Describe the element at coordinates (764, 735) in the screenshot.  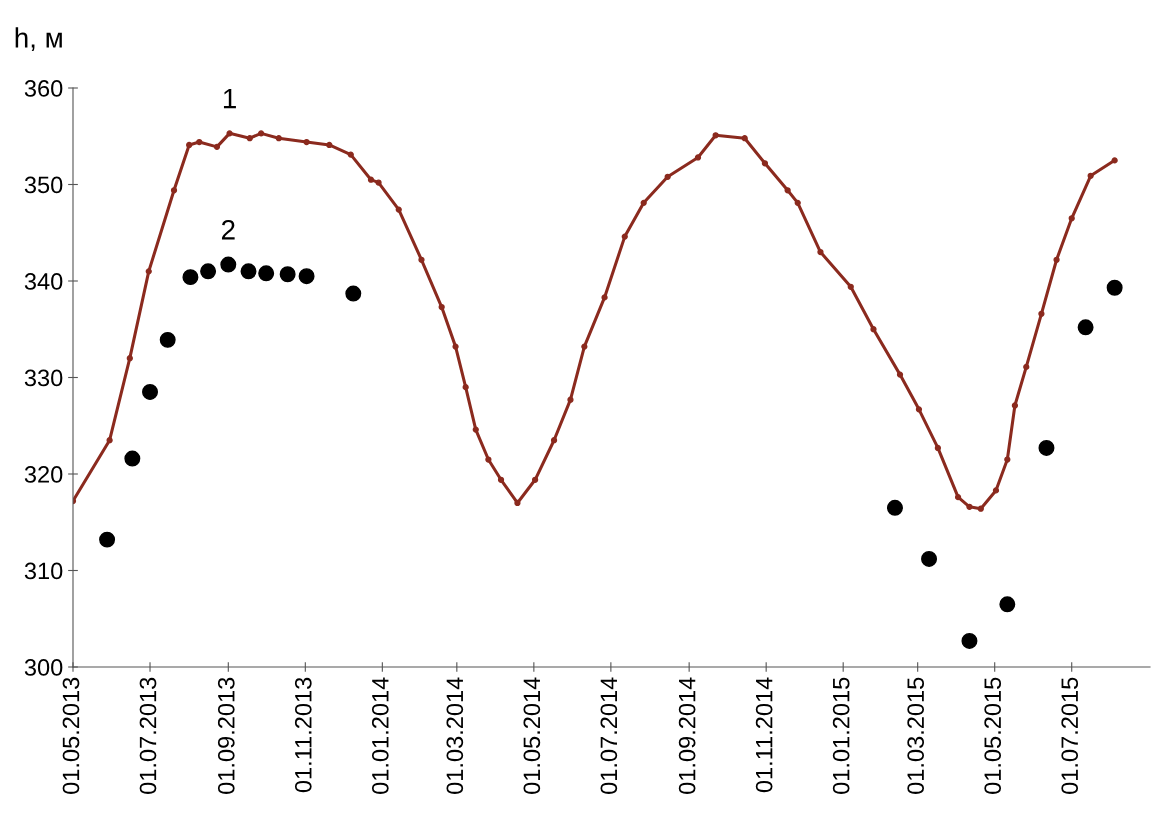
I see `x-tick-label: 01.11.2014` at that location.